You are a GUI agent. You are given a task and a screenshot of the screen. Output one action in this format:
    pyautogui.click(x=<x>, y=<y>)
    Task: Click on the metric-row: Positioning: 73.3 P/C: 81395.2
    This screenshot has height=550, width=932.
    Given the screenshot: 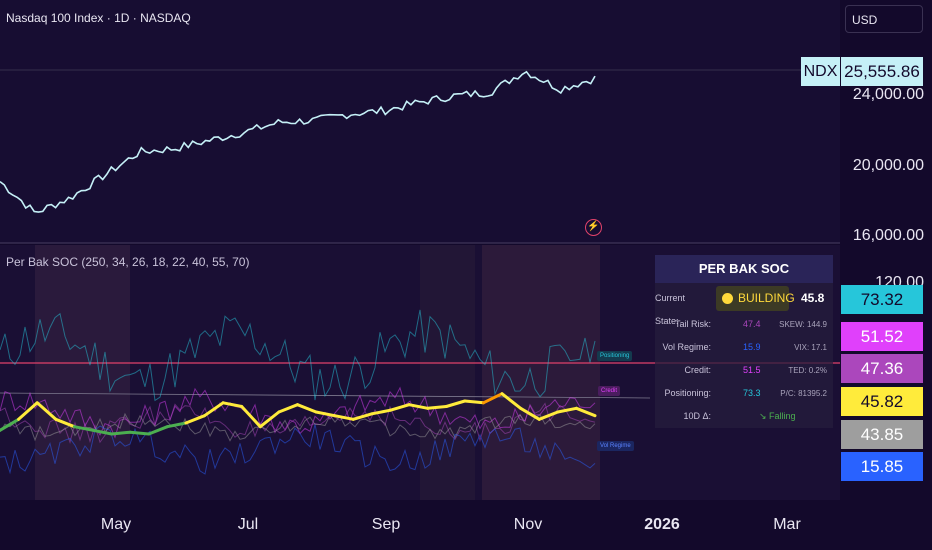 What is the action you would take?
    pyautogui.click(x=744, y=393)
    